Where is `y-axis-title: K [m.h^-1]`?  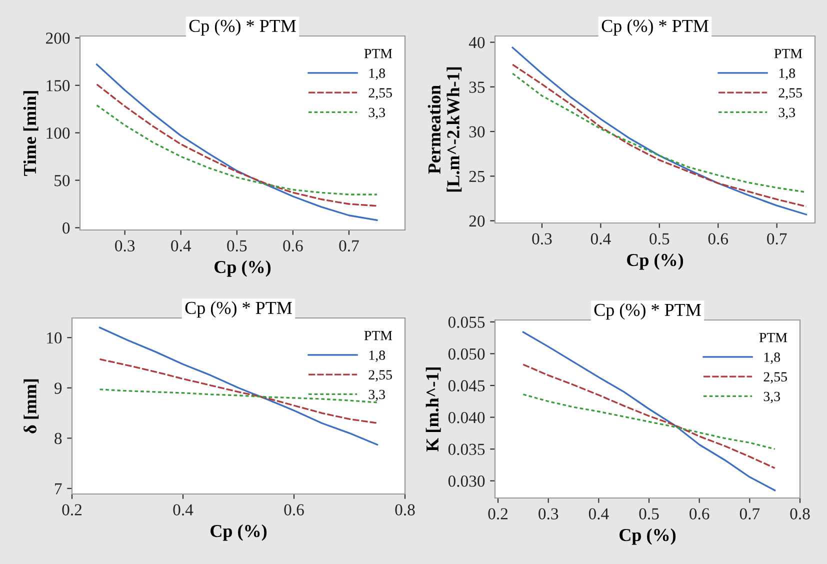
y-axis-title: K [m.h^-1] is located at coordinates (433, 409).